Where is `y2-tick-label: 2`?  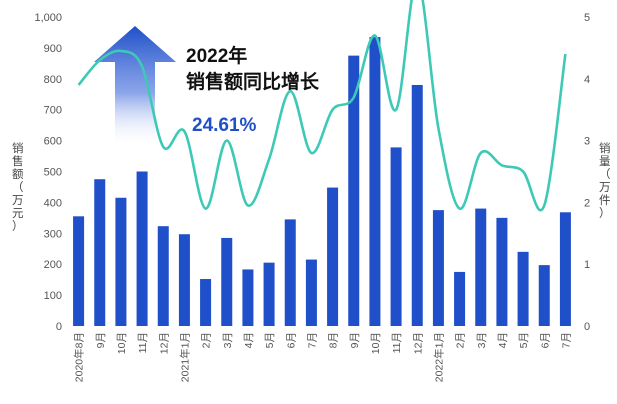
y2-tick-label: 2 is located at coordinates (587, 203).